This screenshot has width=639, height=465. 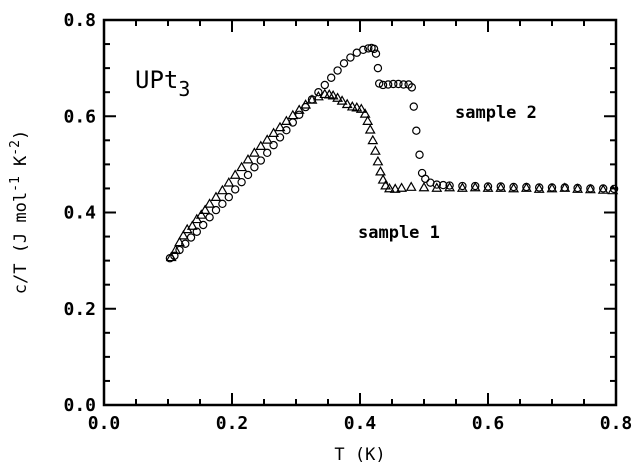 I want to click on x-axis-label: T (K), so click(x=359, y=455).